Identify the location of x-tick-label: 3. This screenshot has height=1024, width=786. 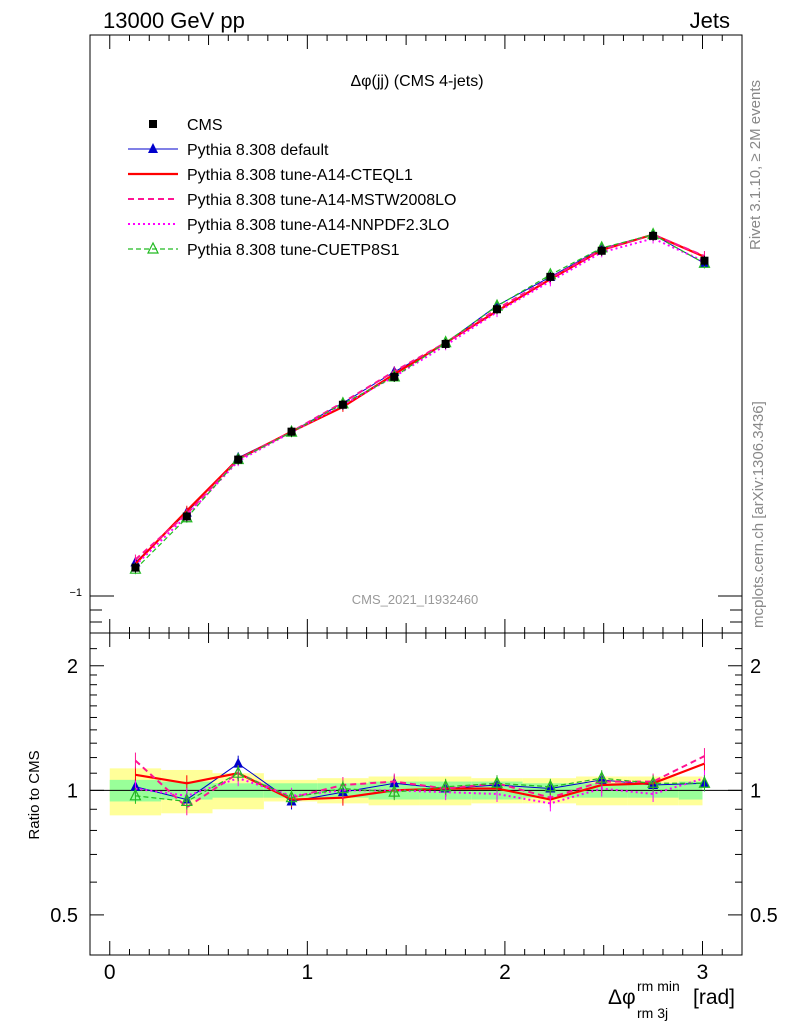
(703, 972).